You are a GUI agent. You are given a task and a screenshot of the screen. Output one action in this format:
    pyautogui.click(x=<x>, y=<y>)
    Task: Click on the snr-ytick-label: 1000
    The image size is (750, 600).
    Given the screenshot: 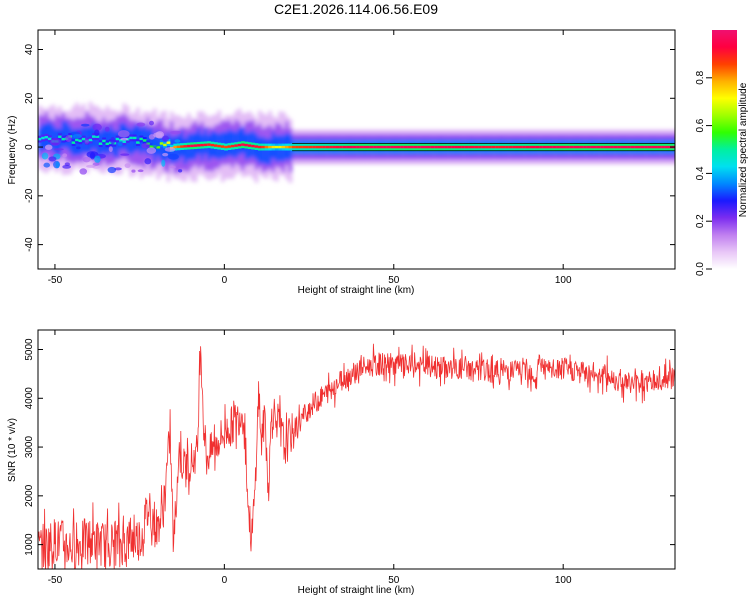 What is the action you would take?
    pyautogui.click(x=29, y=544)
    